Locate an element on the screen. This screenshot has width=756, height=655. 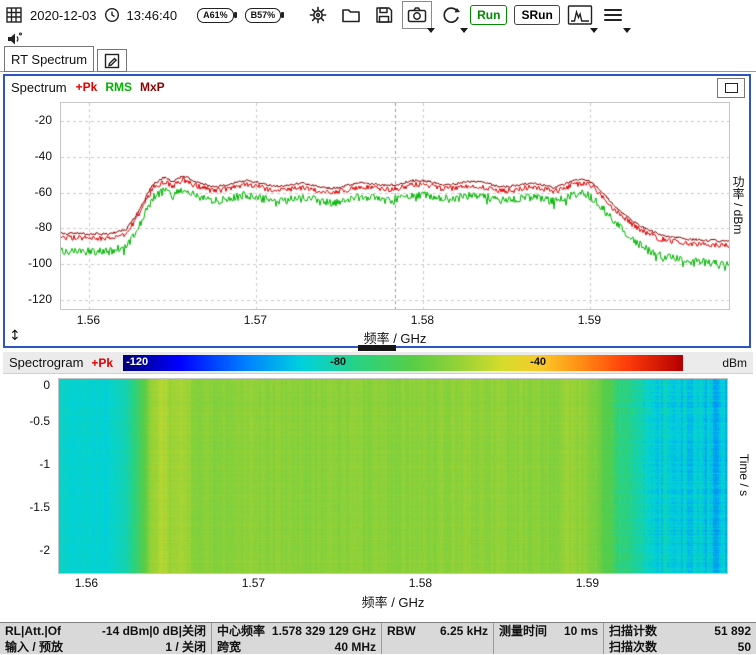
status-group-meastime: 测量时间 10 ms is located at coordinates (549, 638).